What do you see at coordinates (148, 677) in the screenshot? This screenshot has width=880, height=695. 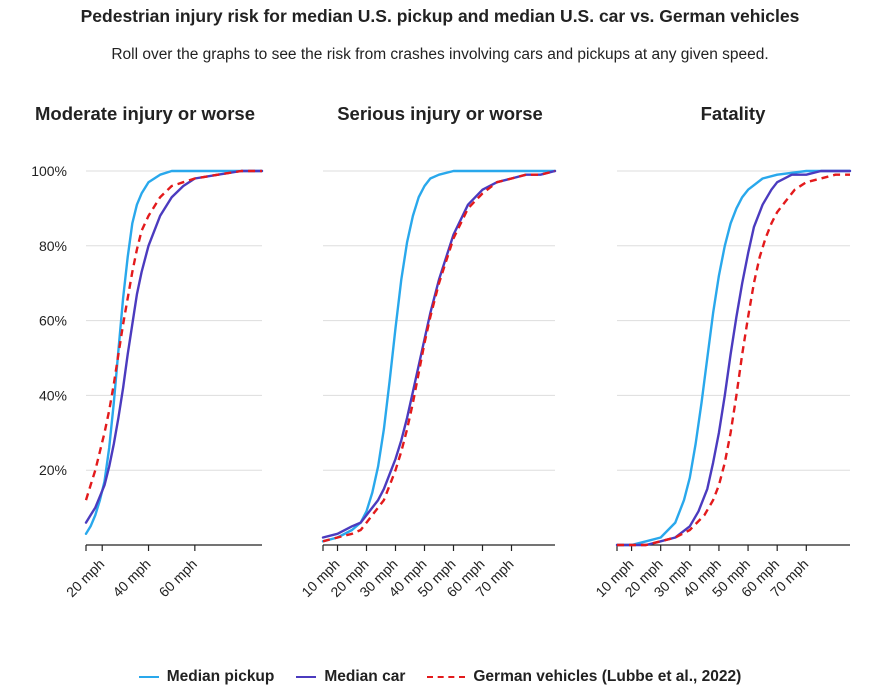 I see `legend-swatch-pickup` at bounding box center [148, 677].